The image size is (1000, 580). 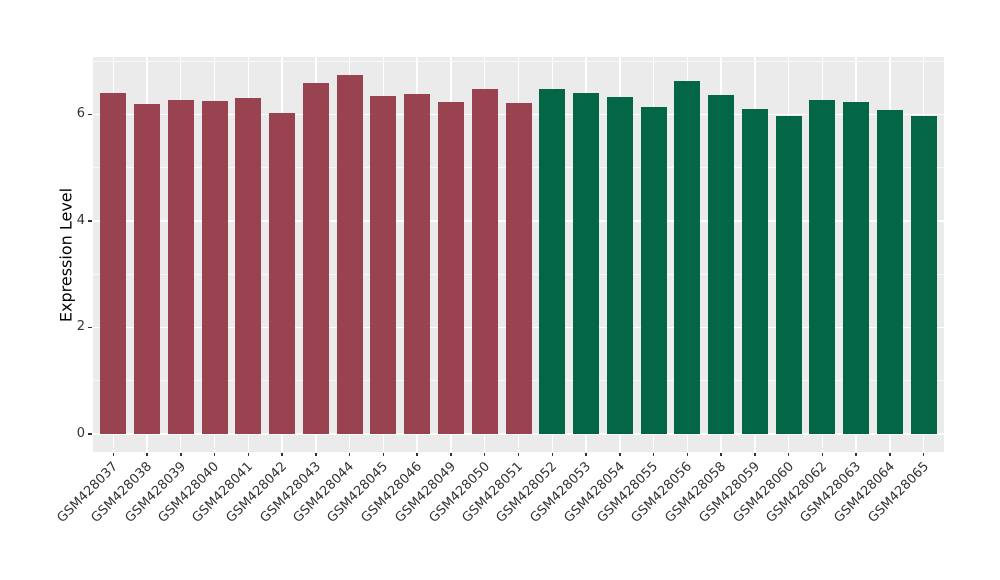 What do you see at coordinates (66, 254) in the screenshot?
I see `y-axis-title: Expression Level` at bounding box center [66, 254].